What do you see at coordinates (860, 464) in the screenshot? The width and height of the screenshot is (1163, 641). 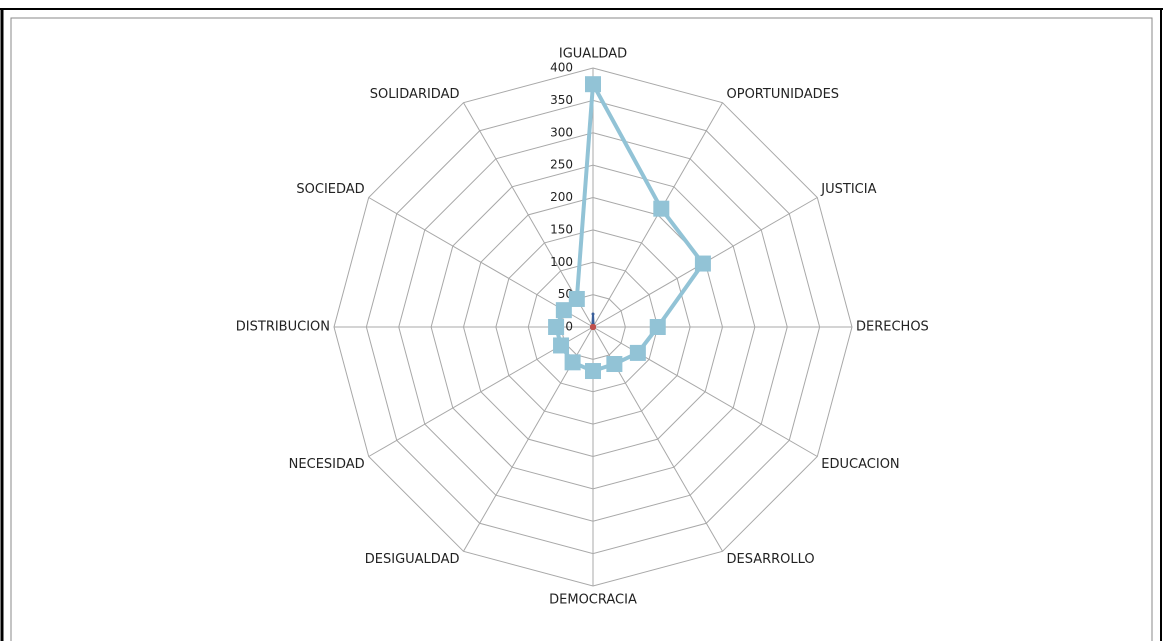 I see `category-label: EDUCACION` at bounding box center [860, 464].